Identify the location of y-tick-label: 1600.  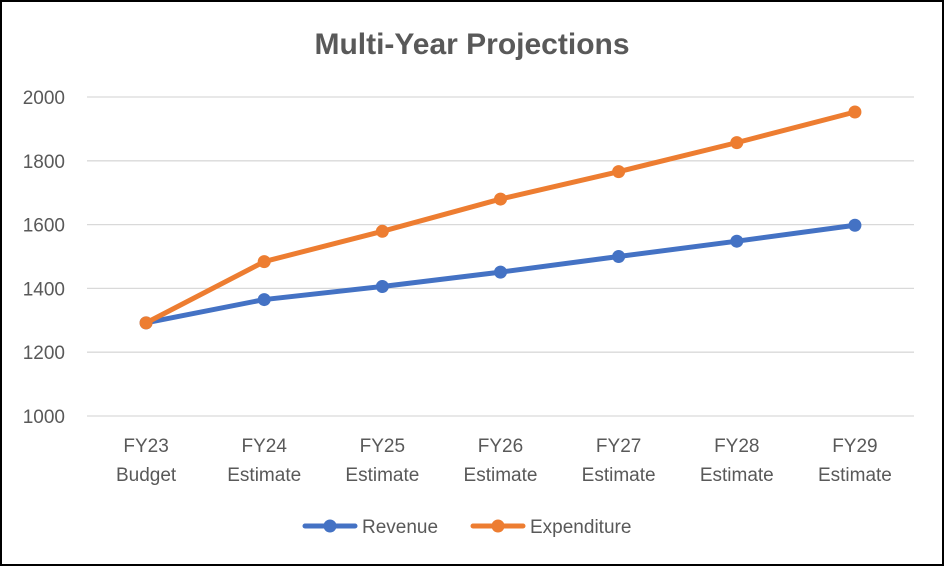
(44, 226).